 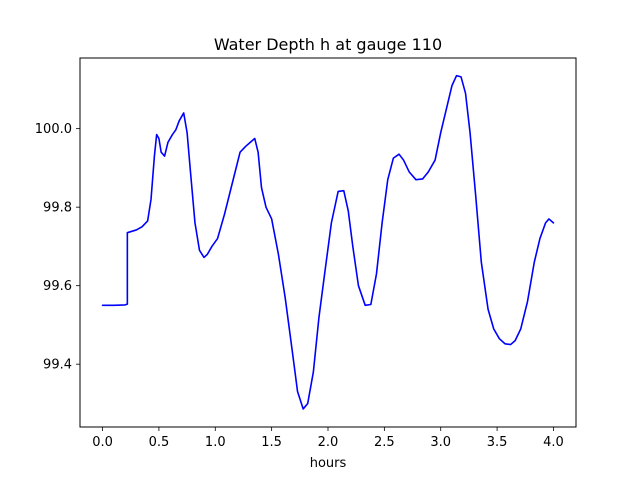 I want to click on y-tick-label: 99.4, so click(x=57, y=365).